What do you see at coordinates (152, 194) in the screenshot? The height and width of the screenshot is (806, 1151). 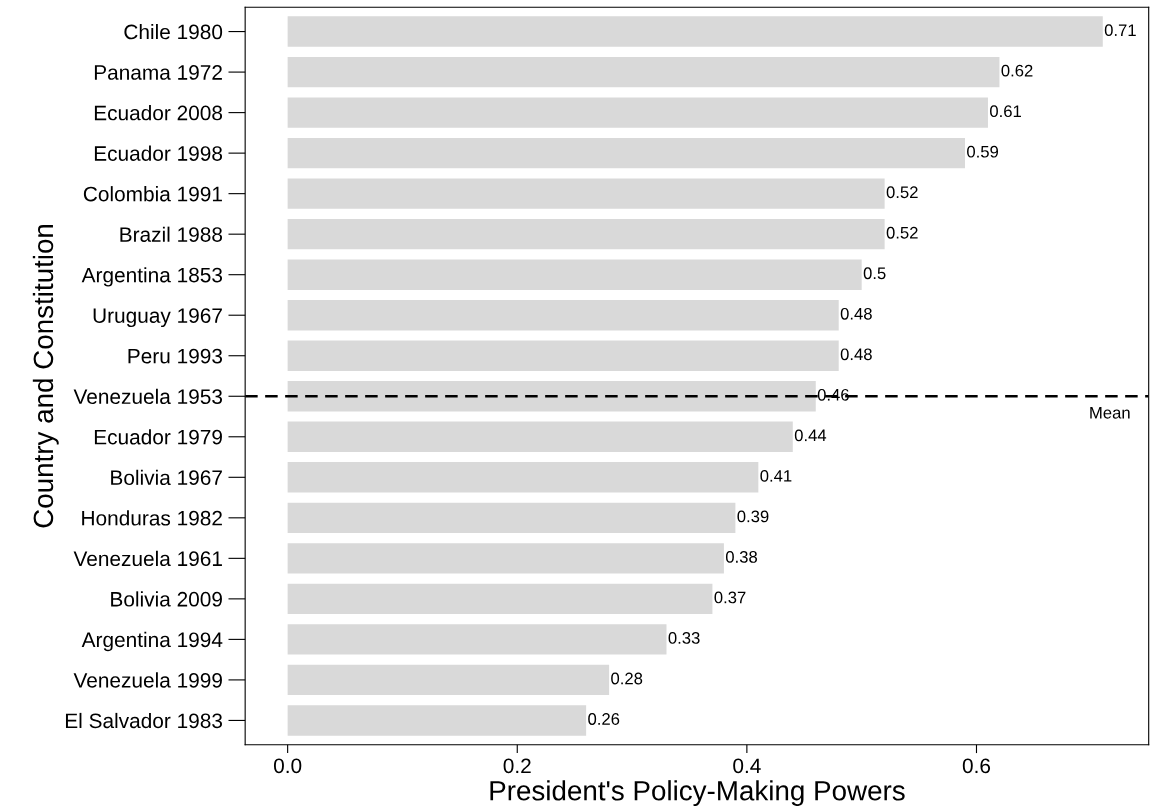 I see `y-tick-label: Colombia 1991` at bounding box center [152, 194].